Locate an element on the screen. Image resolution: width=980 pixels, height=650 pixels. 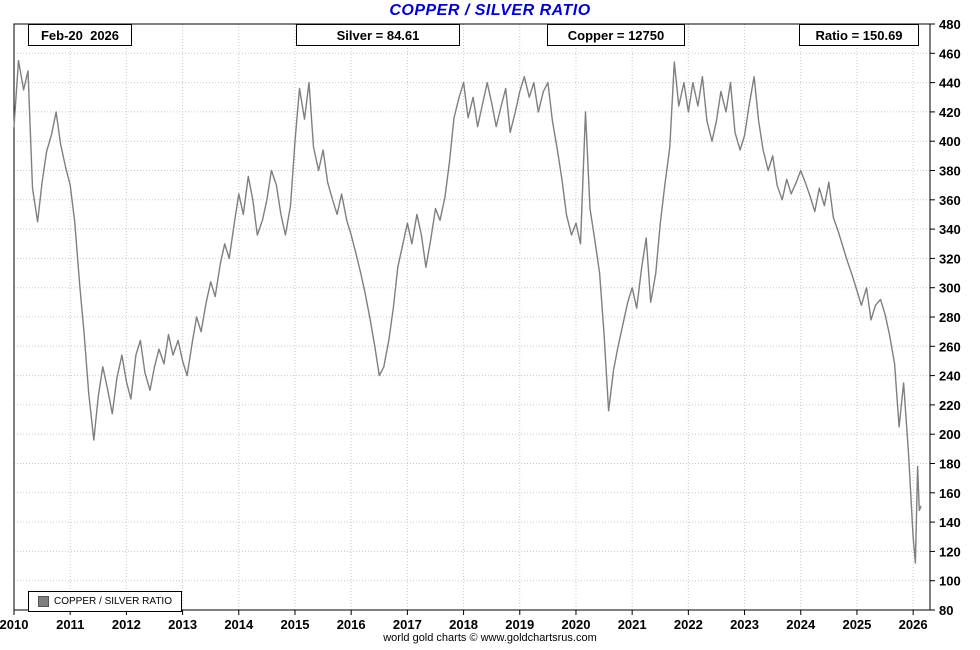
x-tick-label: 2015 is located at coordinates (295, 624).